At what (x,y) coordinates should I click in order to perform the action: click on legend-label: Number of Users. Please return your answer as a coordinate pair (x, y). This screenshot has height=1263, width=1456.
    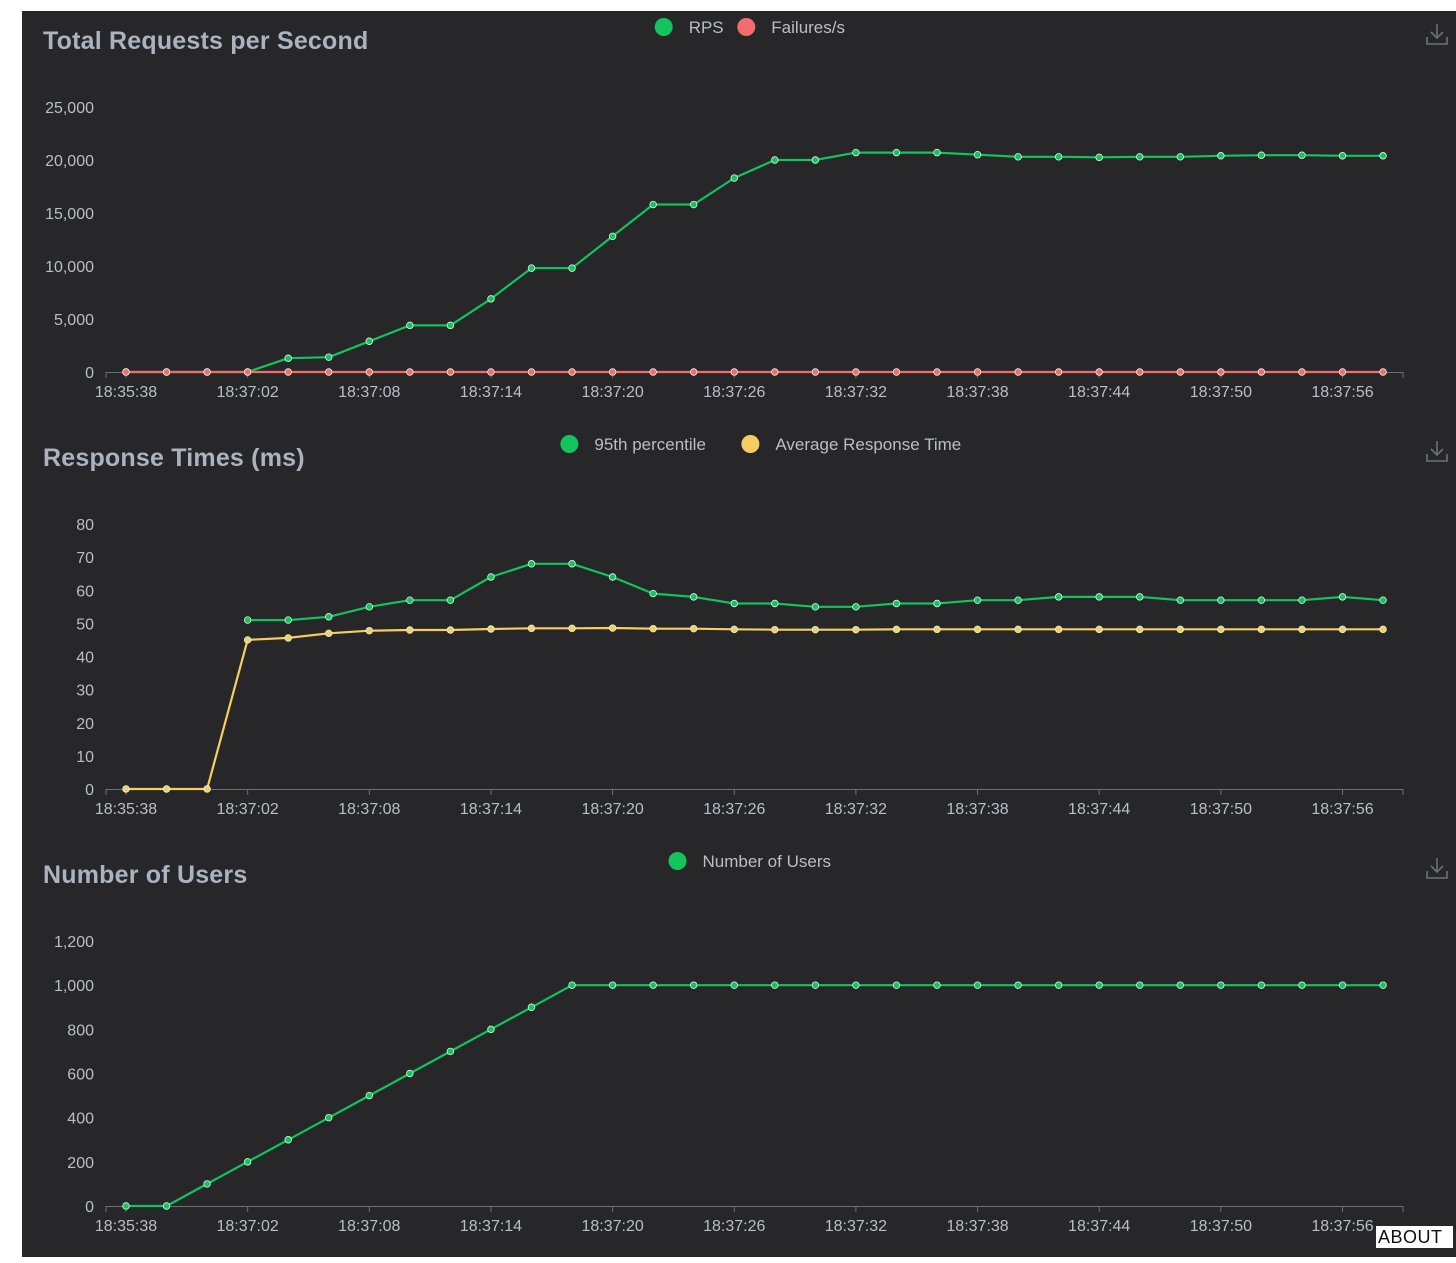
    Looking at the image, I should click on (767, 861).